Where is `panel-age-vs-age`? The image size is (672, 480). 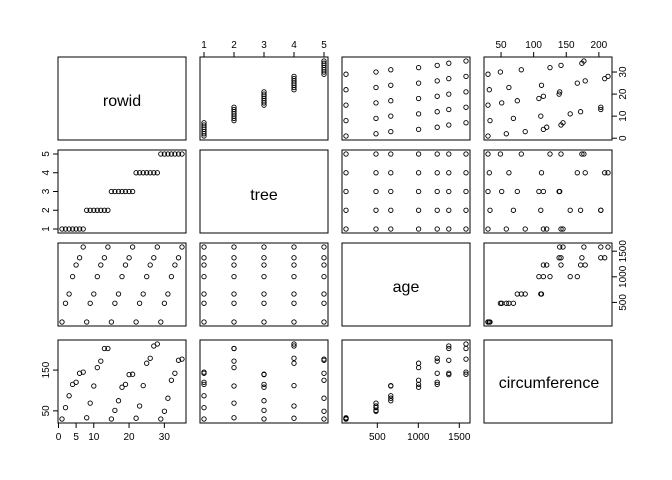
panel-age-vs-age is located at coordinates (406, 284).